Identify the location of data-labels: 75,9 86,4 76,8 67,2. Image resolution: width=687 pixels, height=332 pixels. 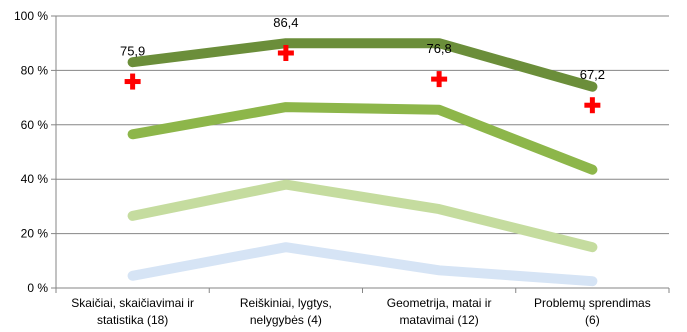
(362, 48).